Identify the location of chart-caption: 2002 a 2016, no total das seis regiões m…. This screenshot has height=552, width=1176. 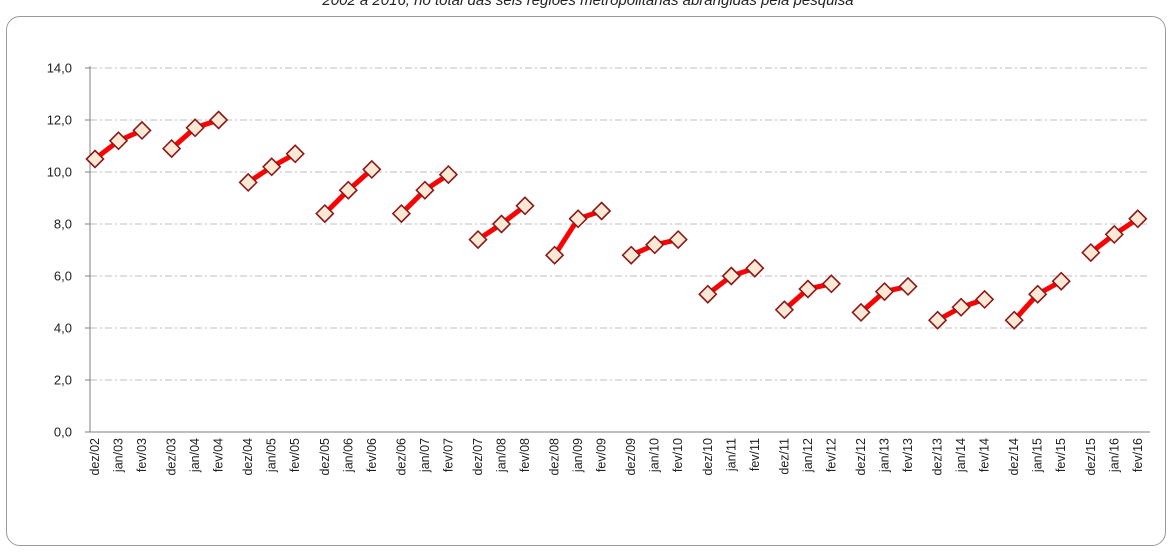
(588, 4).